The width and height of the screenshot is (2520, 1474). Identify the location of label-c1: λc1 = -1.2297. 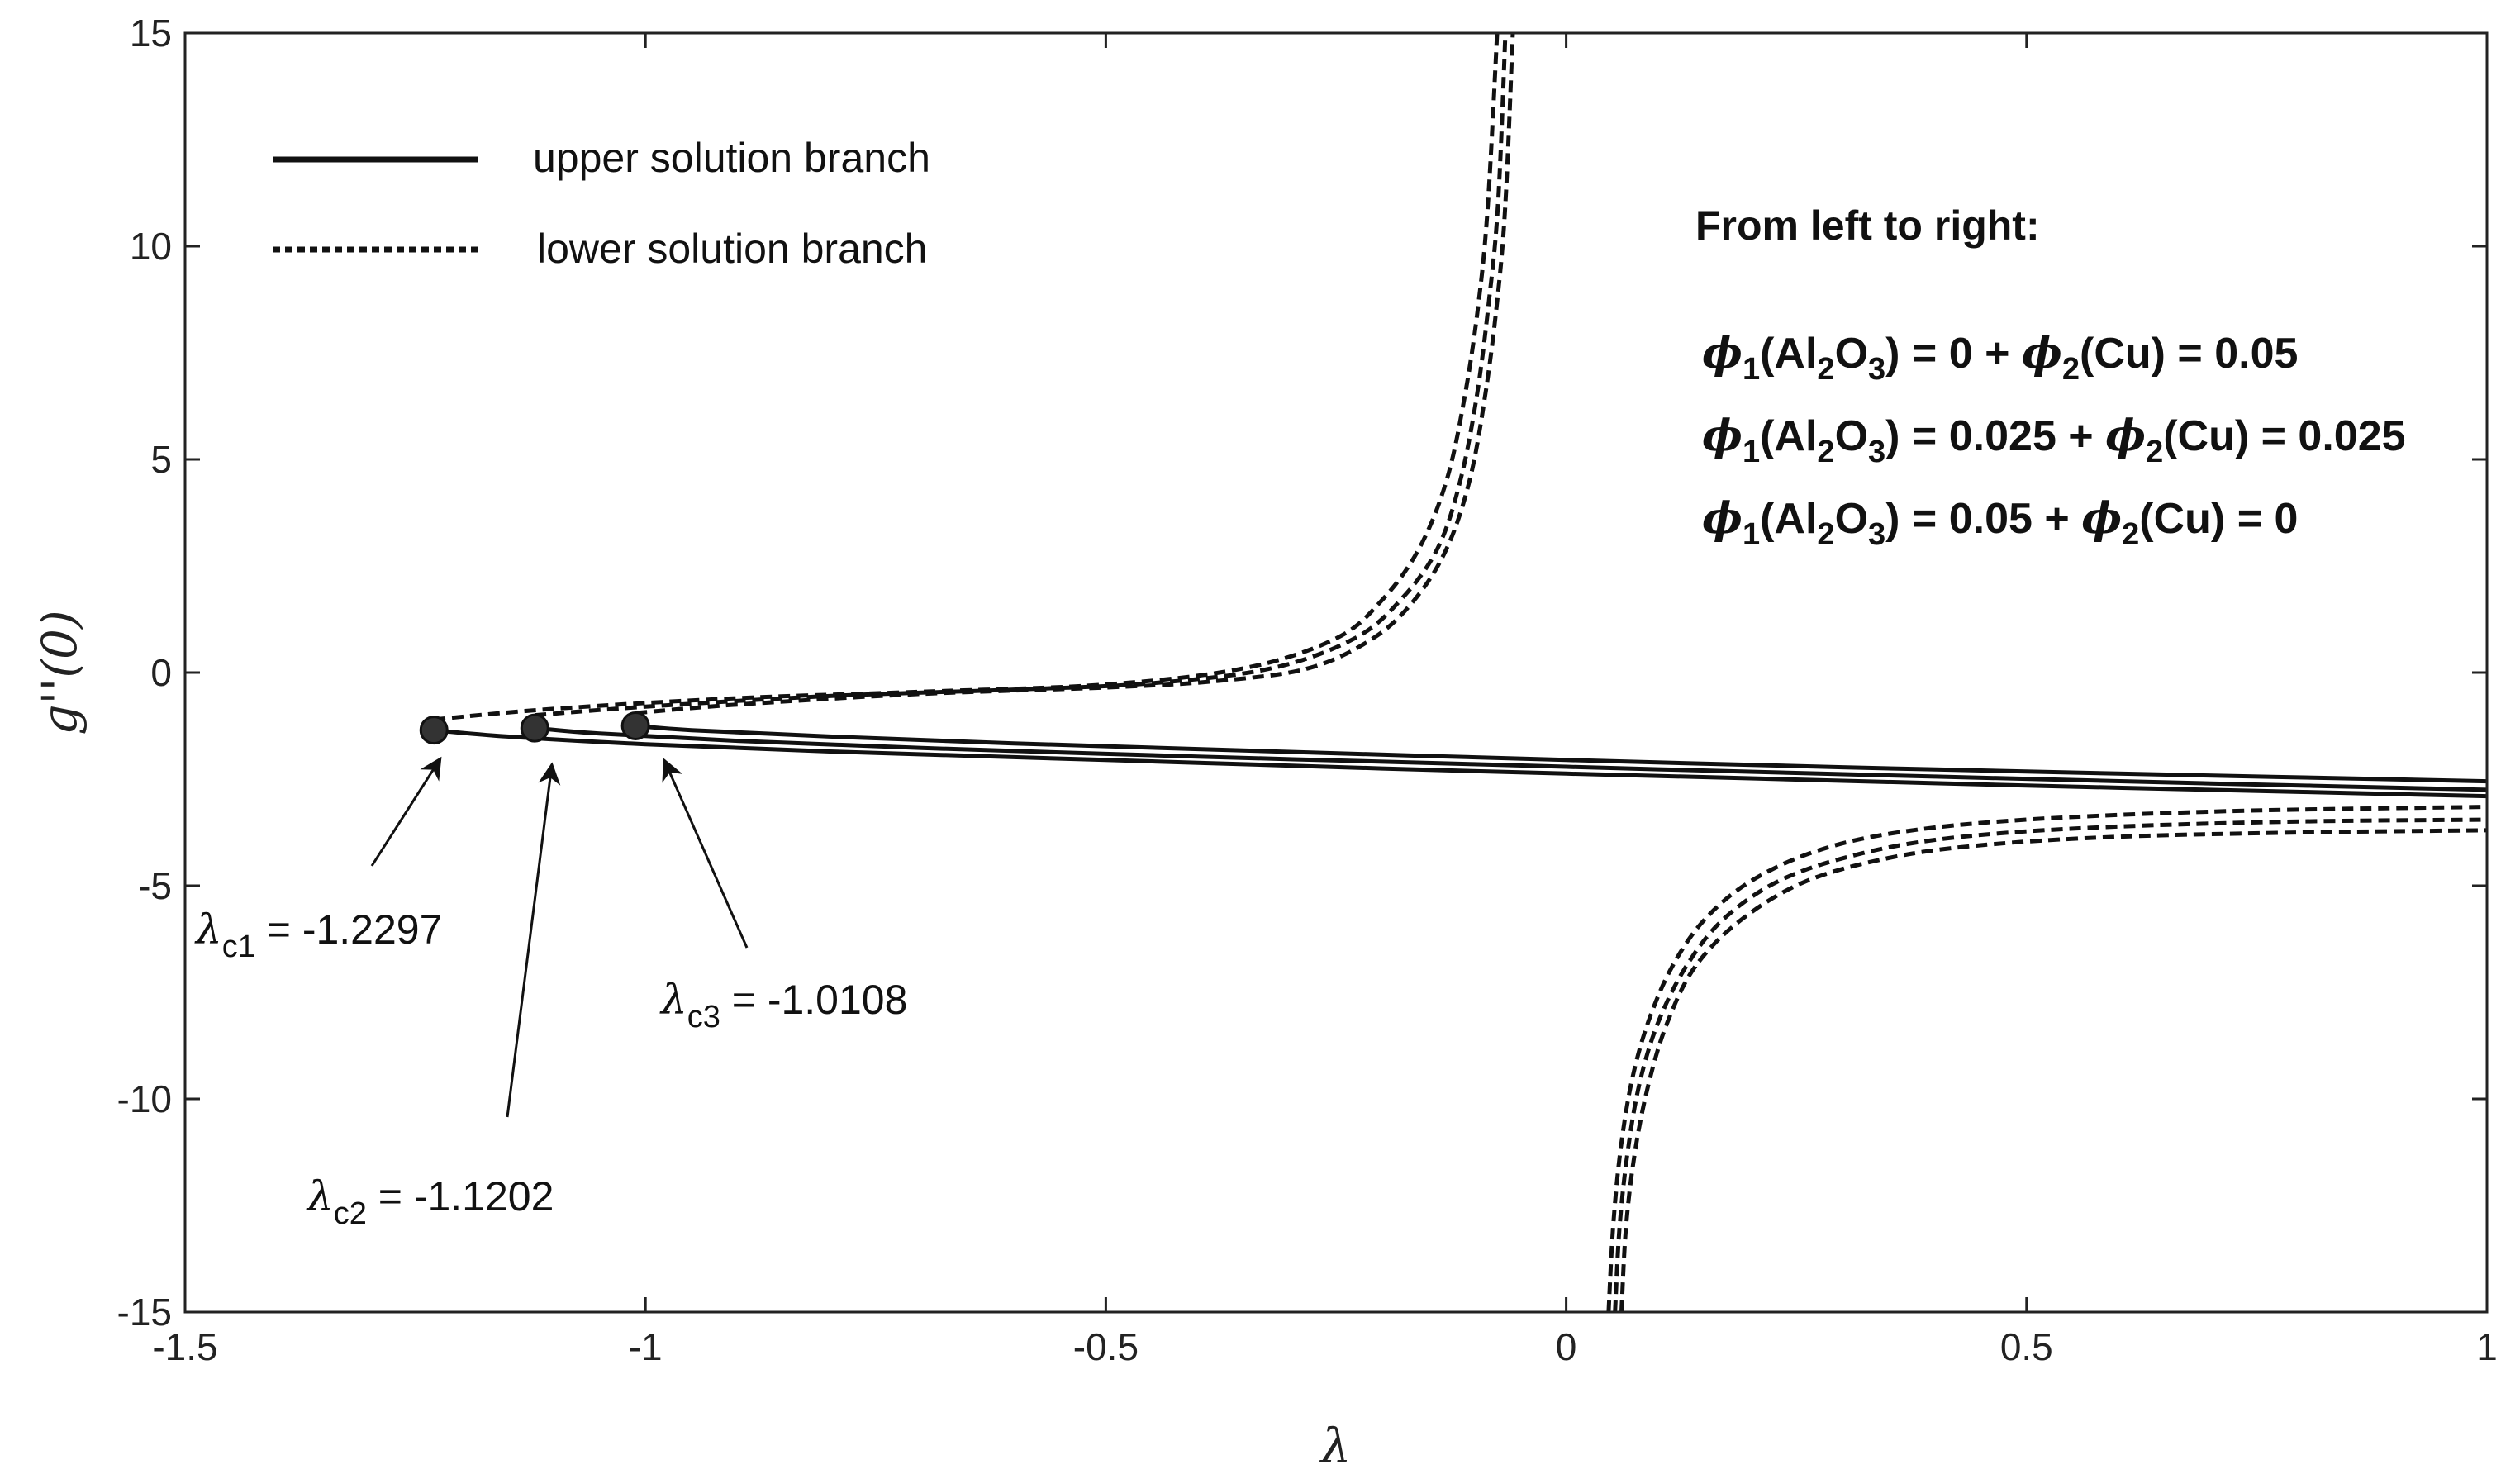
(318, 935).